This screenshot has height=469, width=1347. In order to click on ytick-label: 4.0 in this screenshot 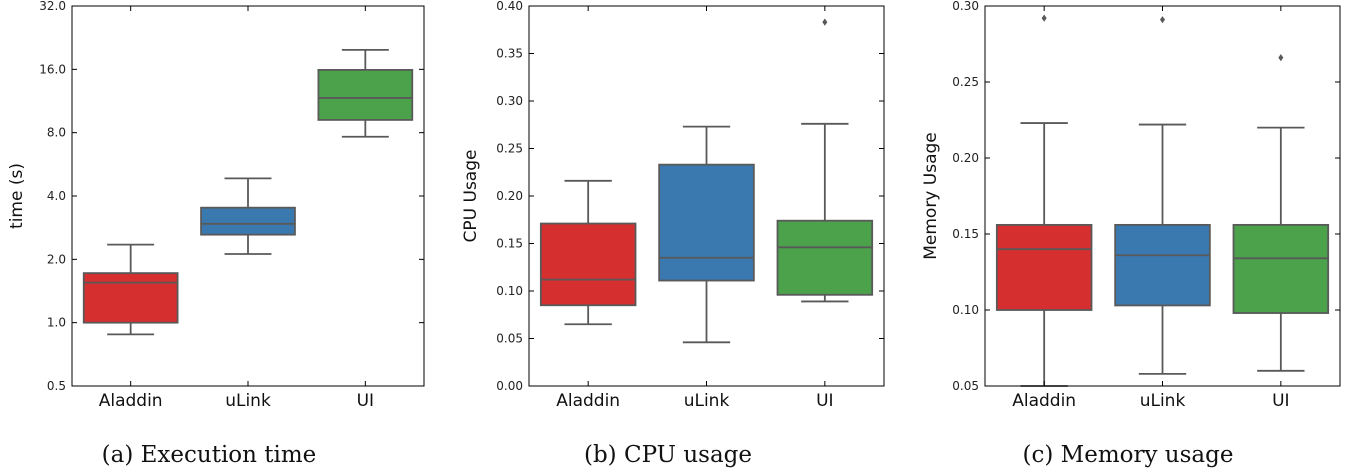, I will do `click(56, 196)`.